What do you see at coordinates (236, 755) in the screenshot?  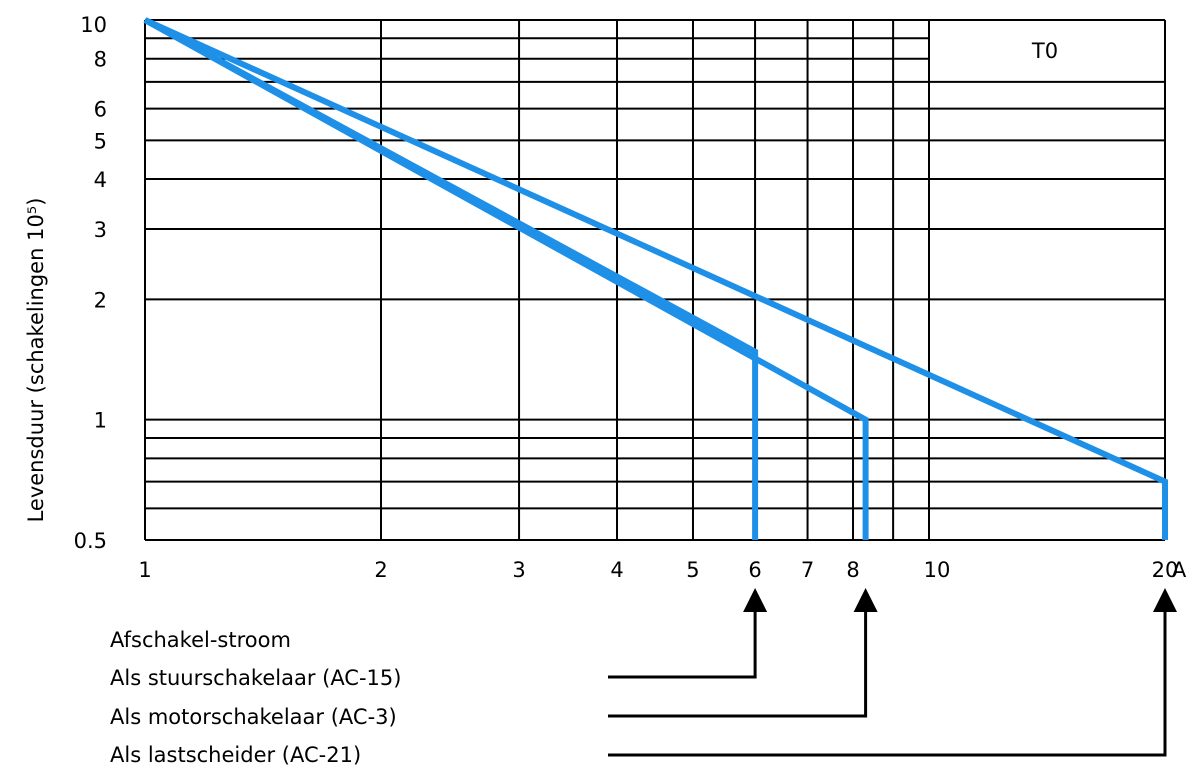 I see `annotation-ac21: Als lastscheider (AC-21)` at bounding box center [236, 755].